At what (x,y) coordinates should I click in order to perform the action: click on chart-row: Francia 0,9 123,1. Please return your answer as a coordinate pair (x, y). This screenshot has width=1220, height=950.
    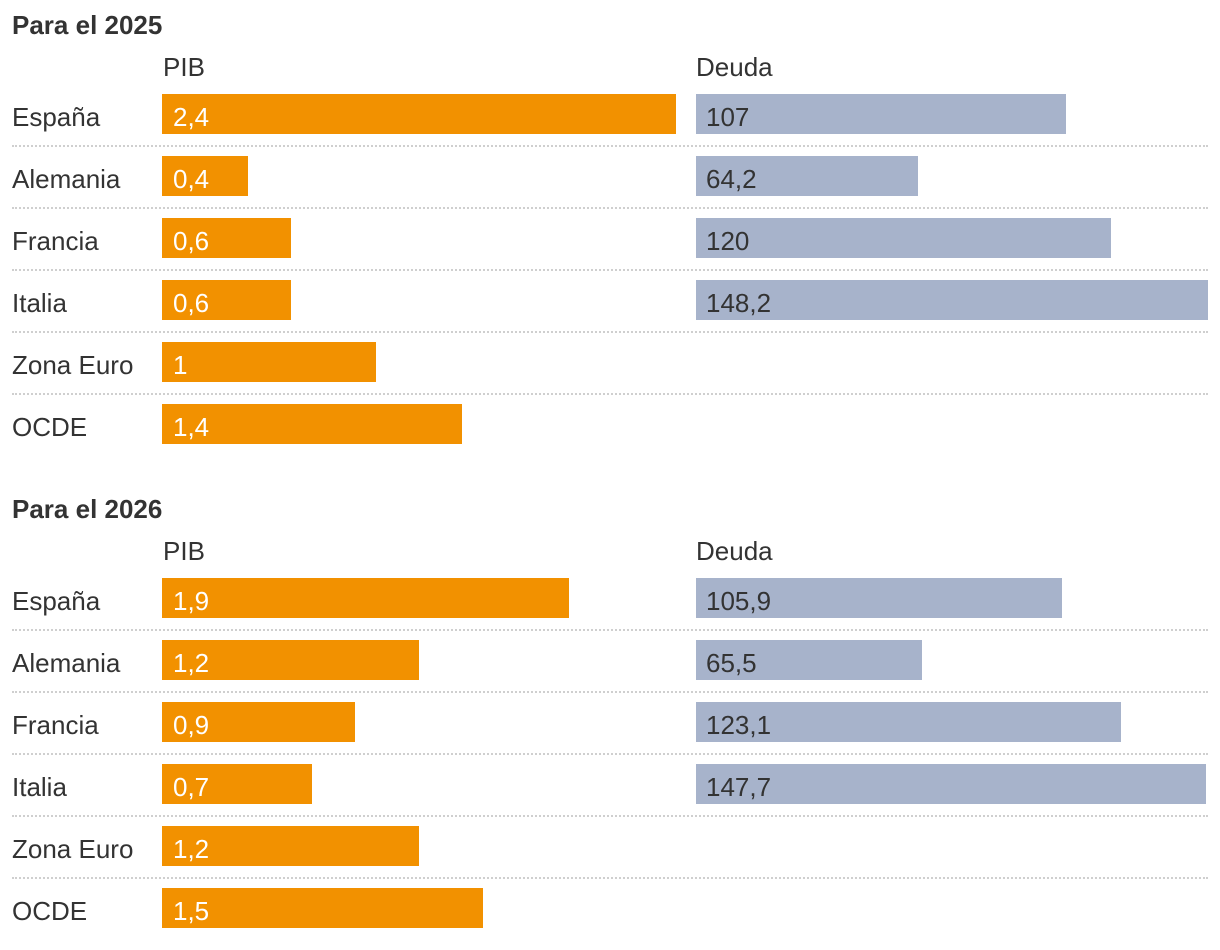
    Looking at the image, I should click on (610, 733).